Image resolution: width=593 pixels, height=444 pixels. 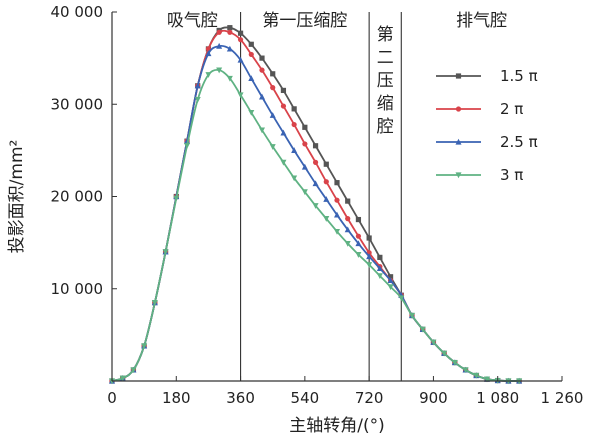 I want to click on x-tick-label: 360, so click(x=240, y=398).